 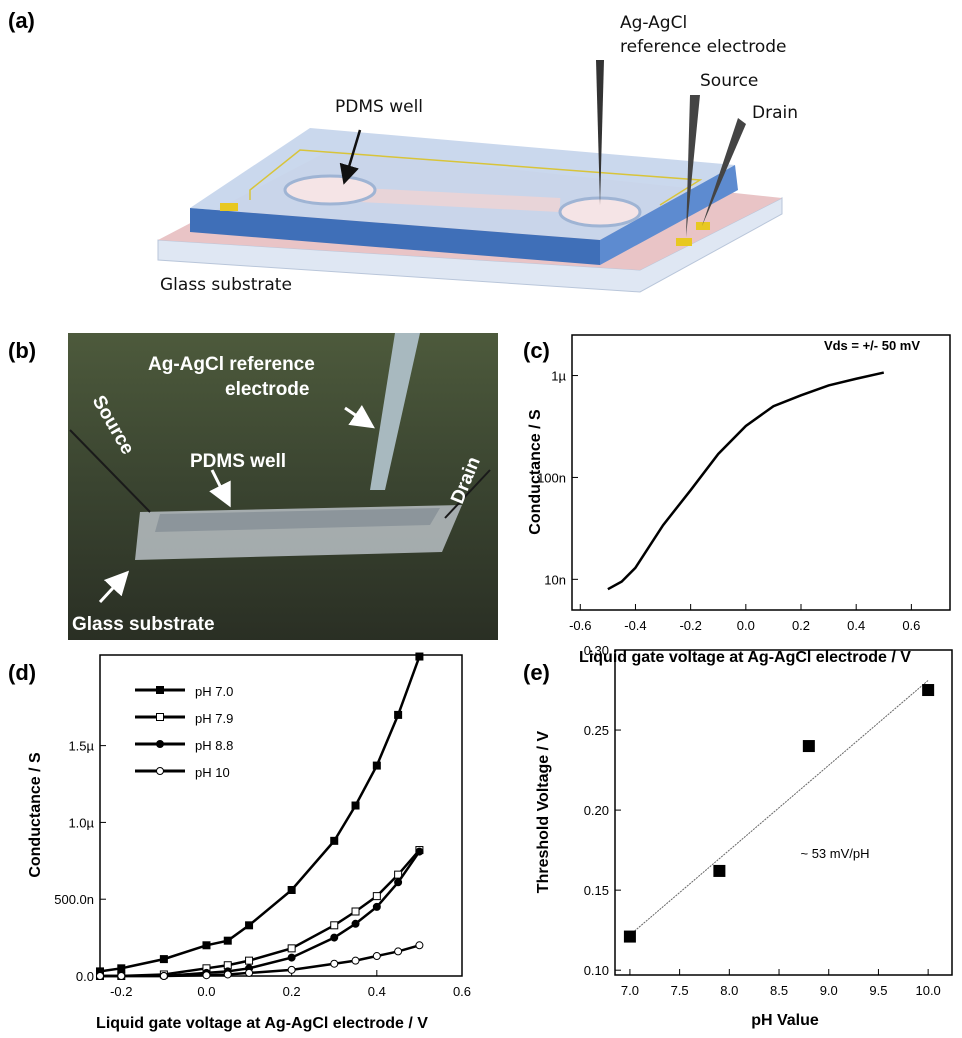 What do you see at coordinates (395, 236) in the screenshot?
I see `pdms-front` at bounding box center [395, 236].